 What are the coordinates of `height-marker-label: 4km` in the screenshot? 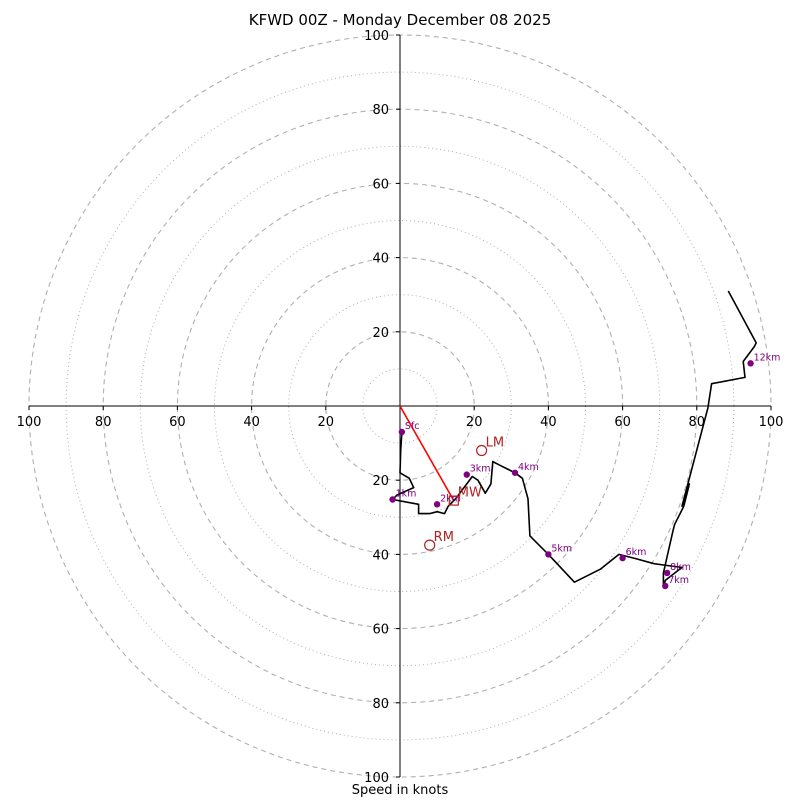 It's located at (528, 467).